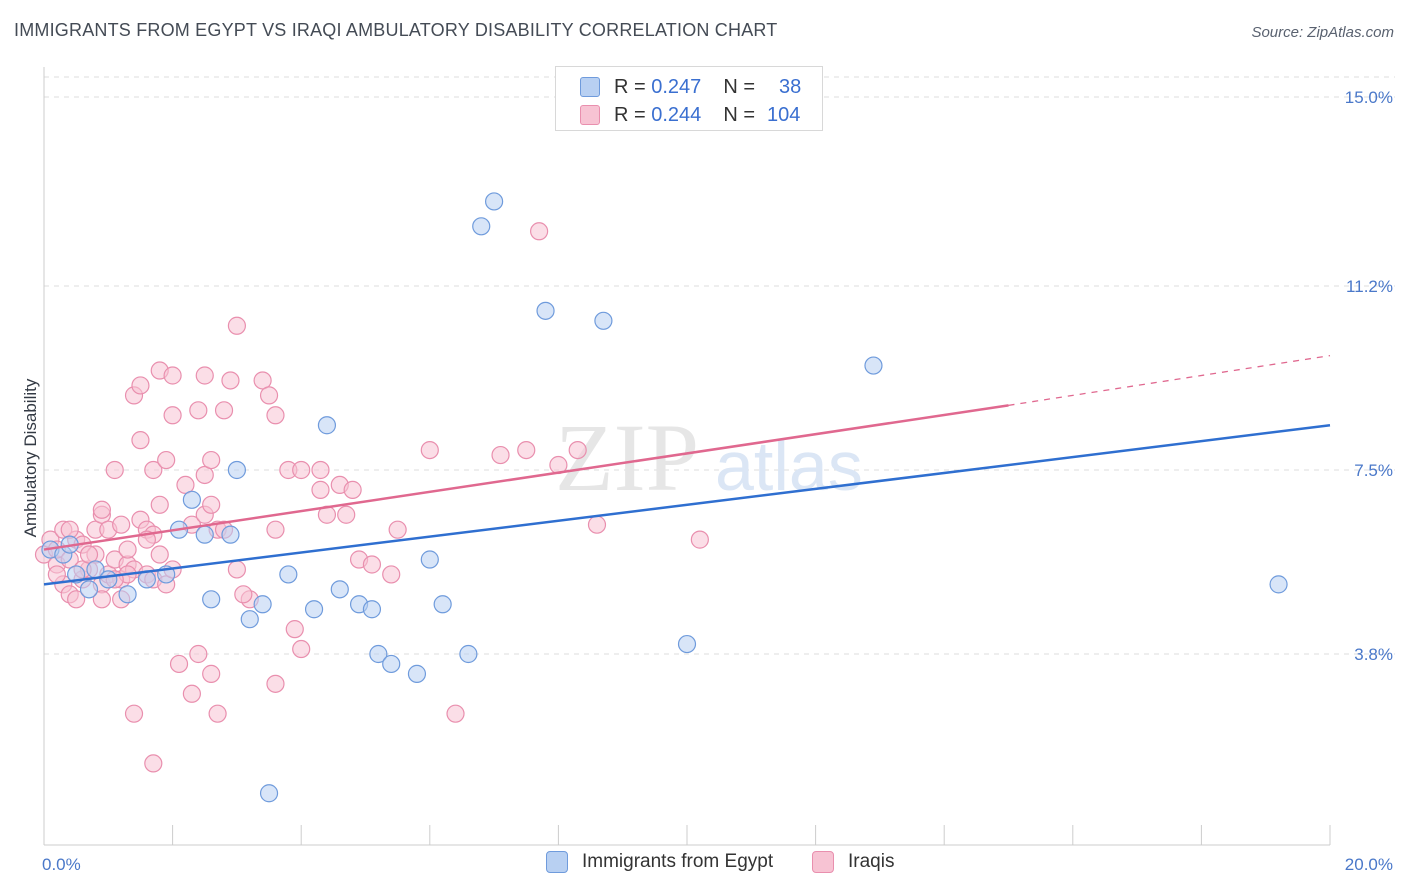 This screenshot has height=892, width=1406. I want to click on legend-r-value: 0.247, so click(676, 86).